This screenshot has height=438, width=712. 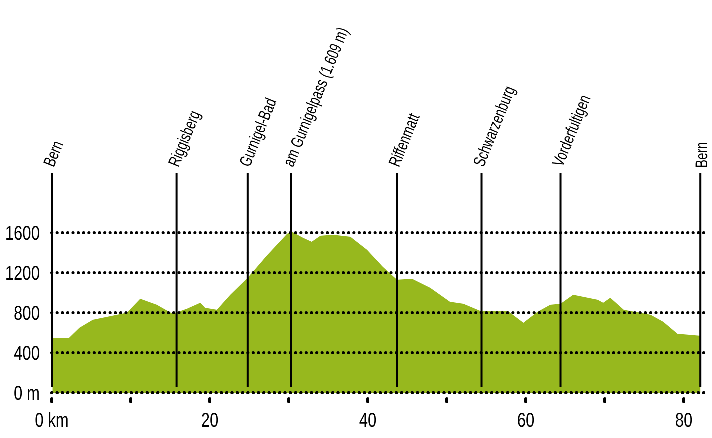 I want to click on y-tick-label: 800, so click(x=27, y=313).